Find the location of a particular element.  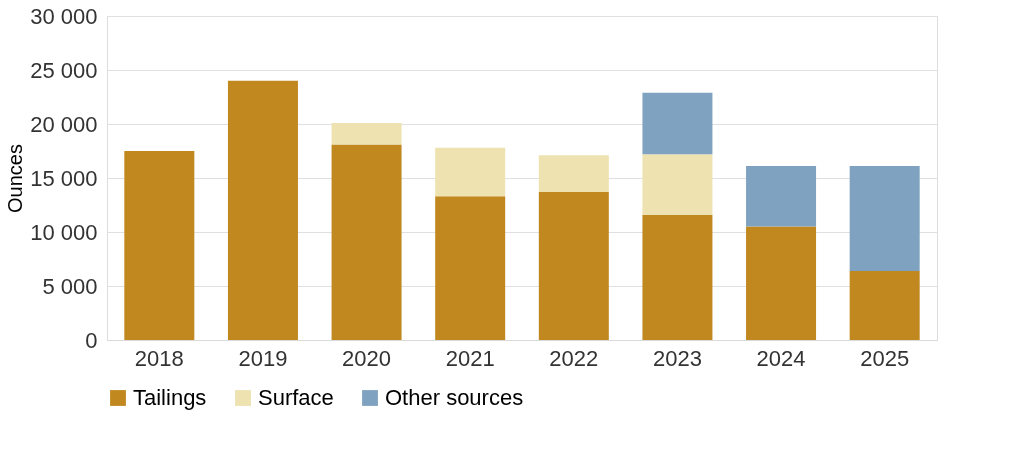

x-tick-label: 2020 is located at coordinates (367, 358).